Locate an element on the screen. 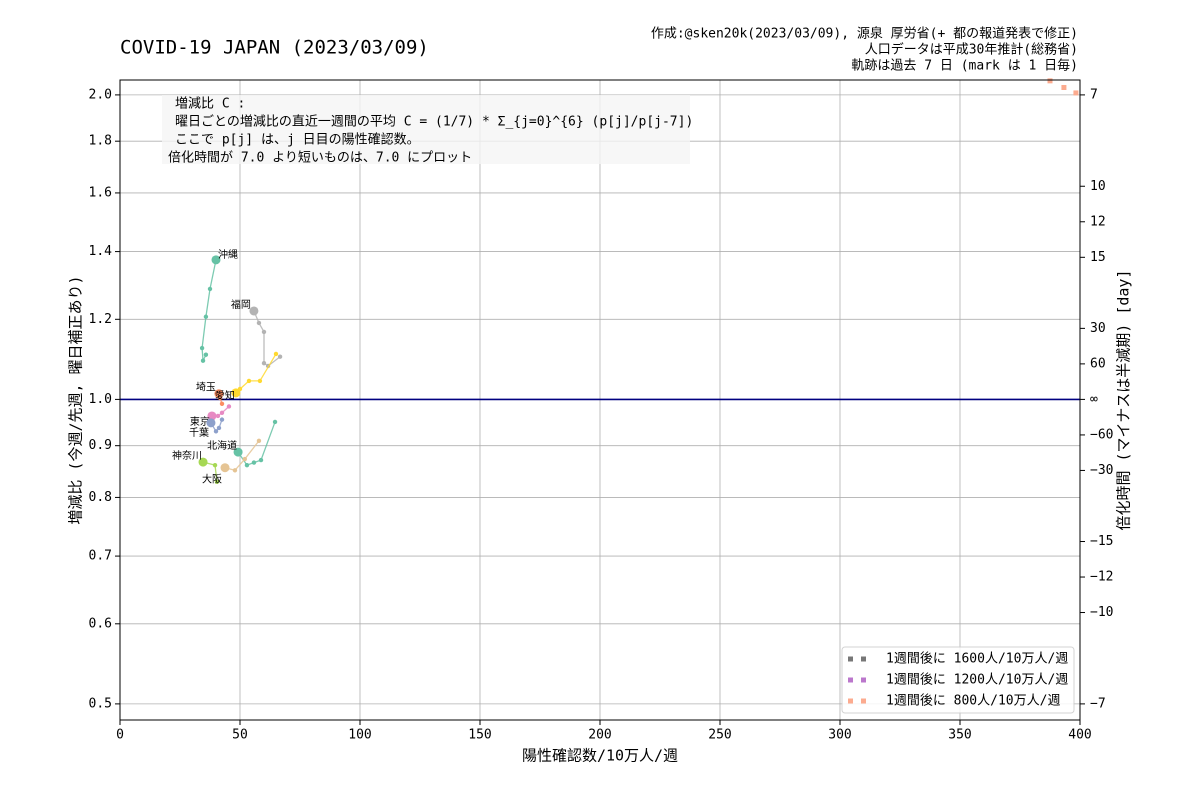  point-label: 大阪 is located at coordinates (212, 479).